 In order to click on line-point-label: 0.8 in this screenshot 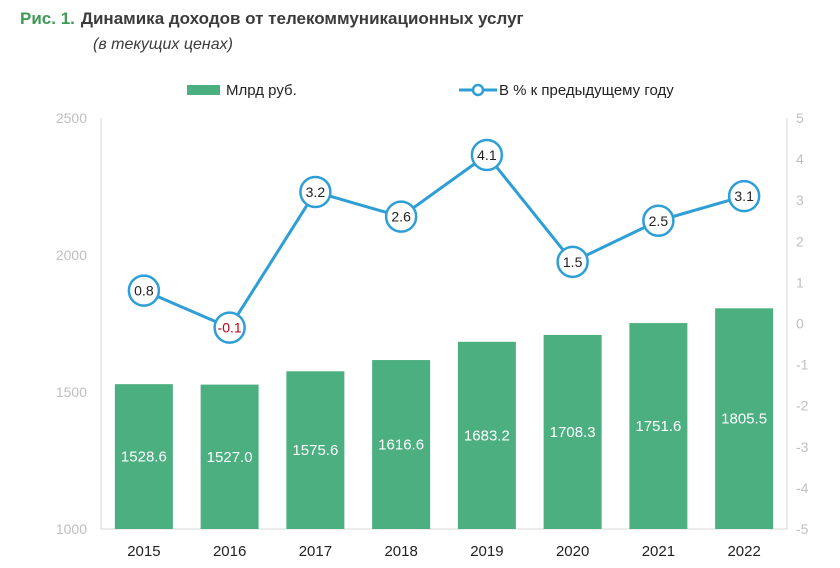, I will do `click(144, 291)`.